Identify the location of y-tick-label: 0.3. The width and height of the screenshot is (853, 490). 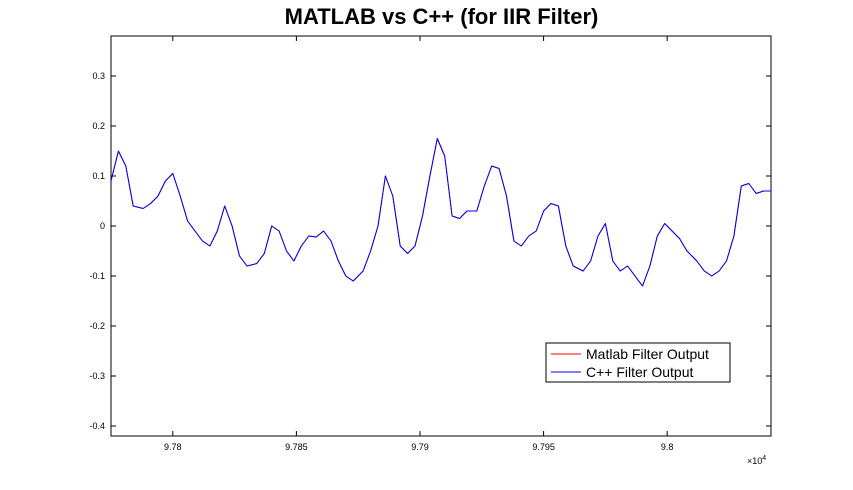
(98, 76).